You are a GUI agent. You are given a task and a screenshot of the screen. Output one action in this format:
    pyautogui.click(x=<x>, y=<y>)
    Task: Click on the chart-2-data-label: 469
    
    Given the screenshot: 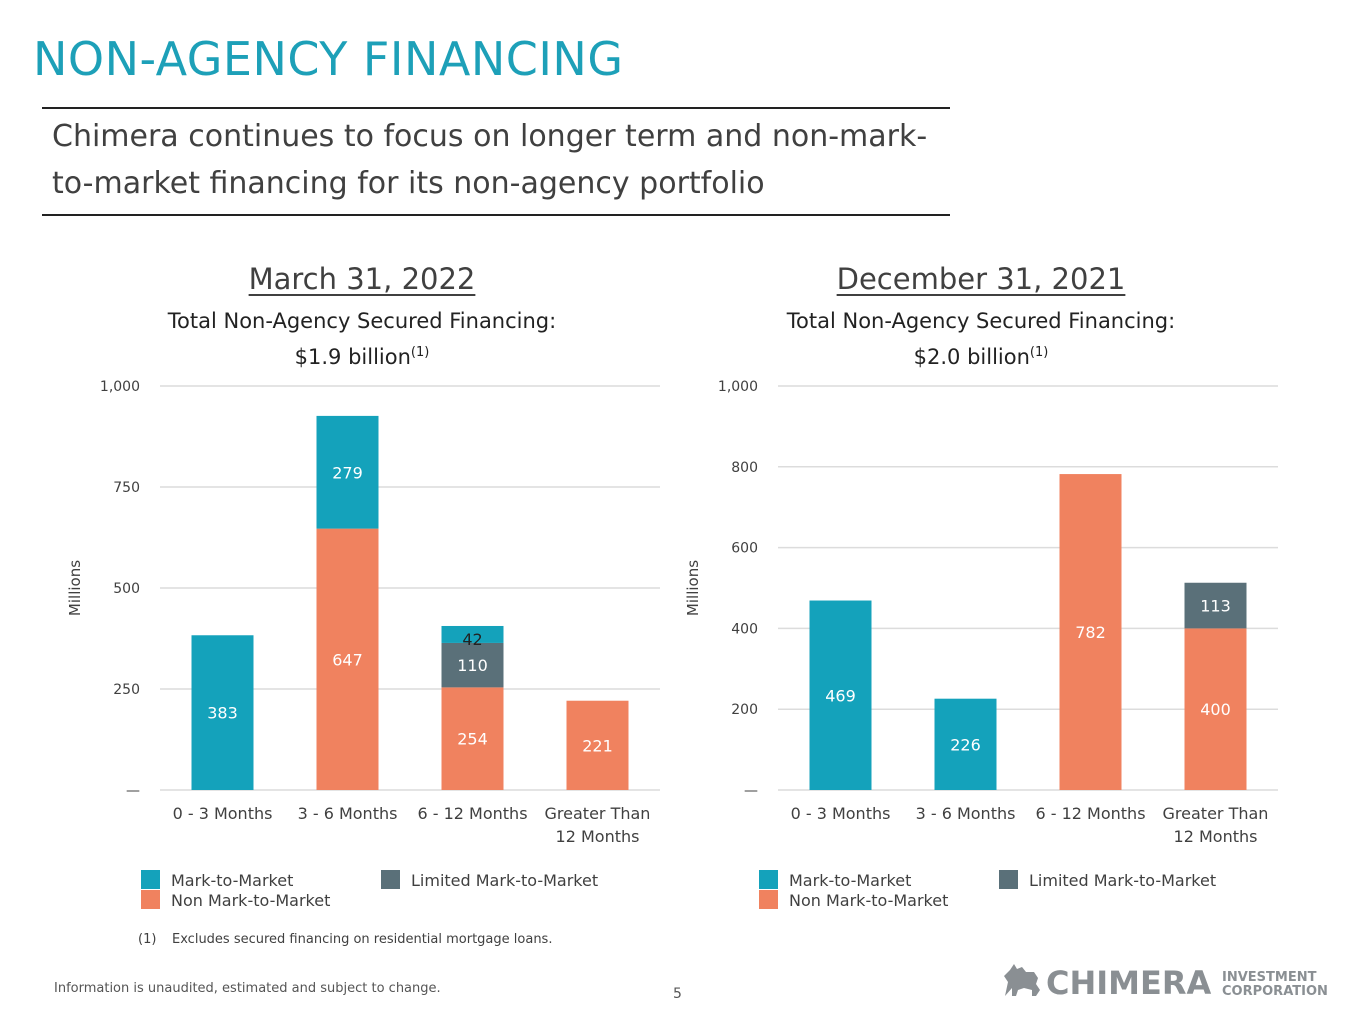 What is the action you would take?
    pyautogui.click(x=840, y=695)
    